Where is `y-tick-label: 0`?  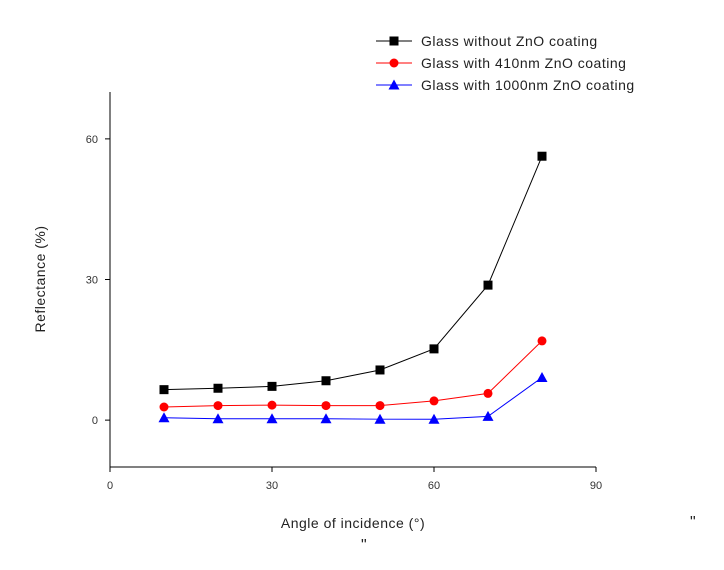 y-tick-label: 0 is located at coordinates (95, 421).